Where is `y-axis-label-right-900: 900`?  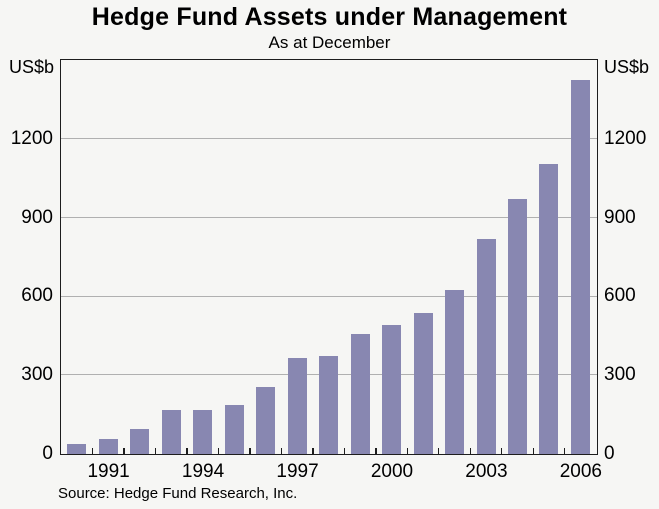 y-axis-label-right-900: 900 is located at coordinates (620, 217).